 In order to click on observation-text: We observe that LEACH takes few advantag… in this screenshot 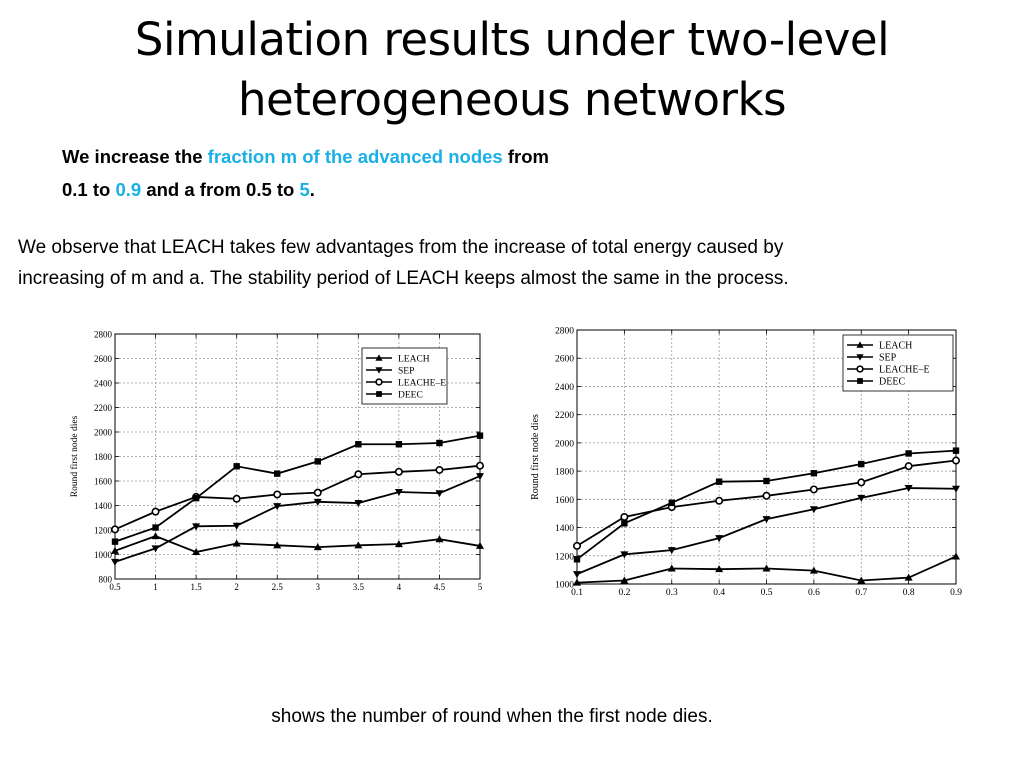, I will do `click(518, 263)`.